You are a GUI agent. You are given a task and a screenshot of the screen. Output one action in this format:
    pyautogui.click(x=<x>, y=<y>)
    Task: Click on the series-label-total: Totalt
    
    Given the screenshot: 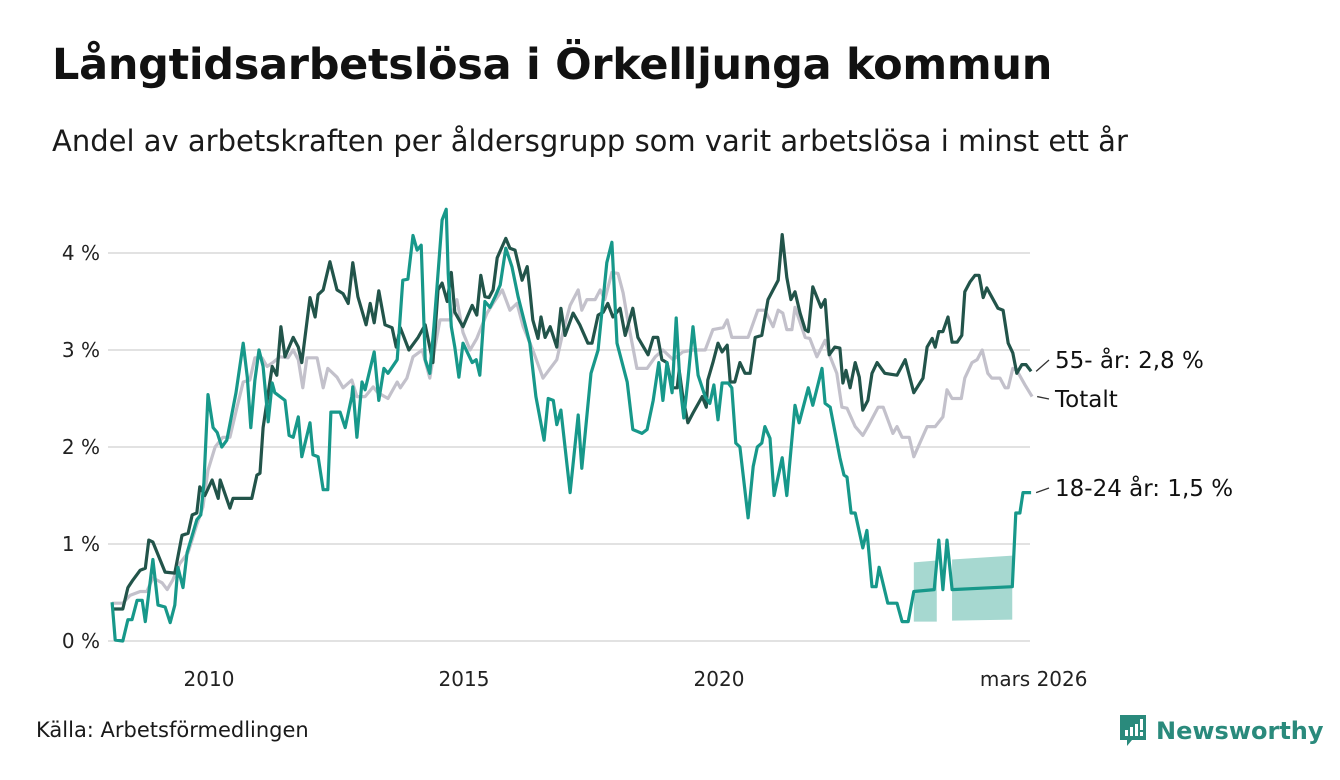 What is the action you would take?
    pyautogui.click(x=1086, y=400)
    